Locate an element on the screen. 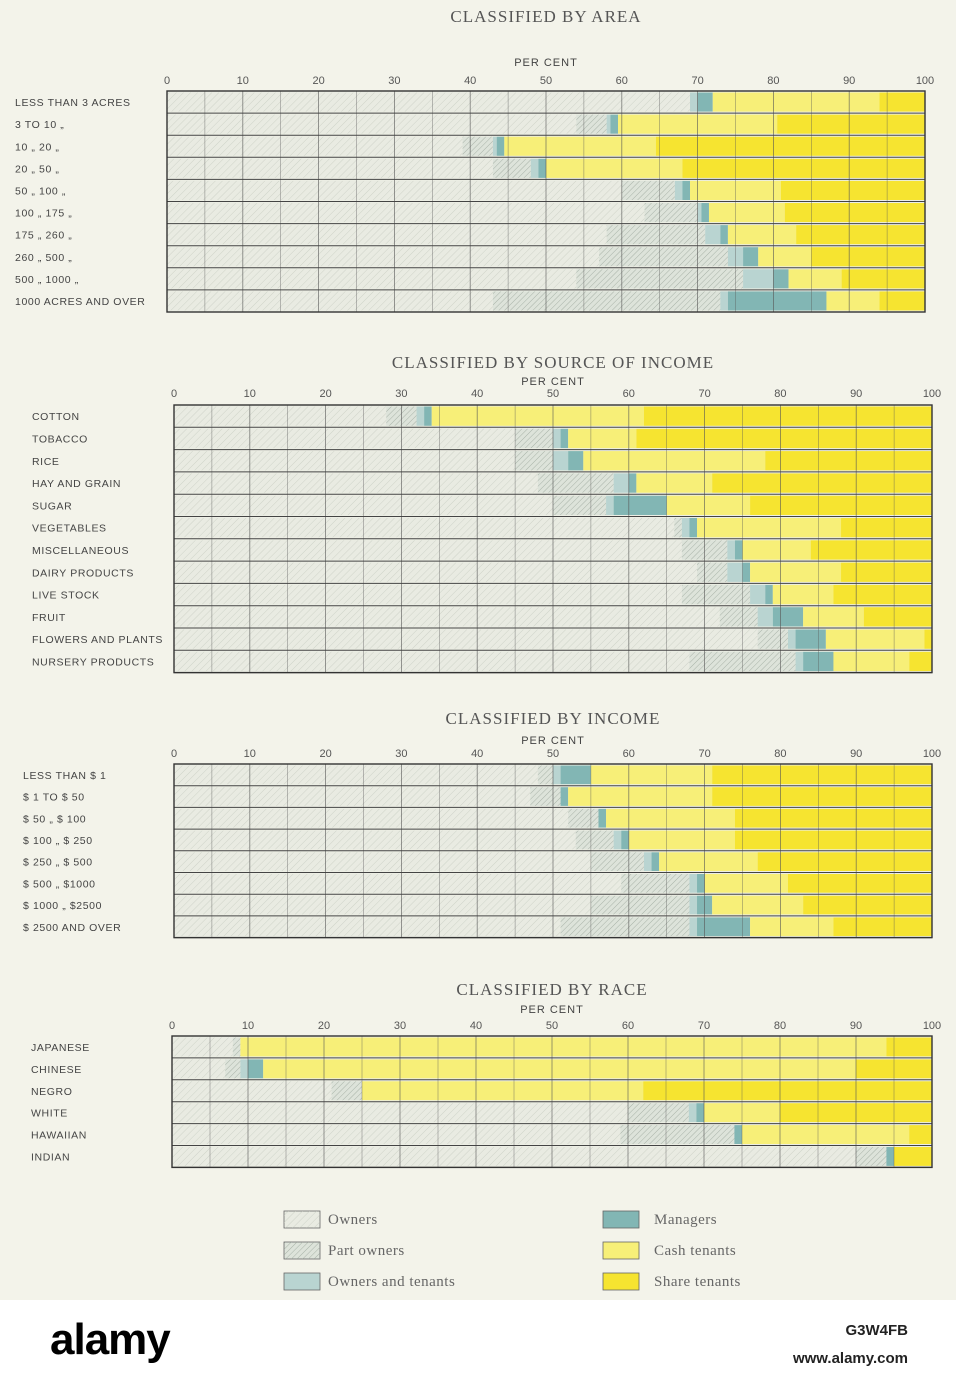  legend-swatch-hatch is located at coordinates (302, 1219).